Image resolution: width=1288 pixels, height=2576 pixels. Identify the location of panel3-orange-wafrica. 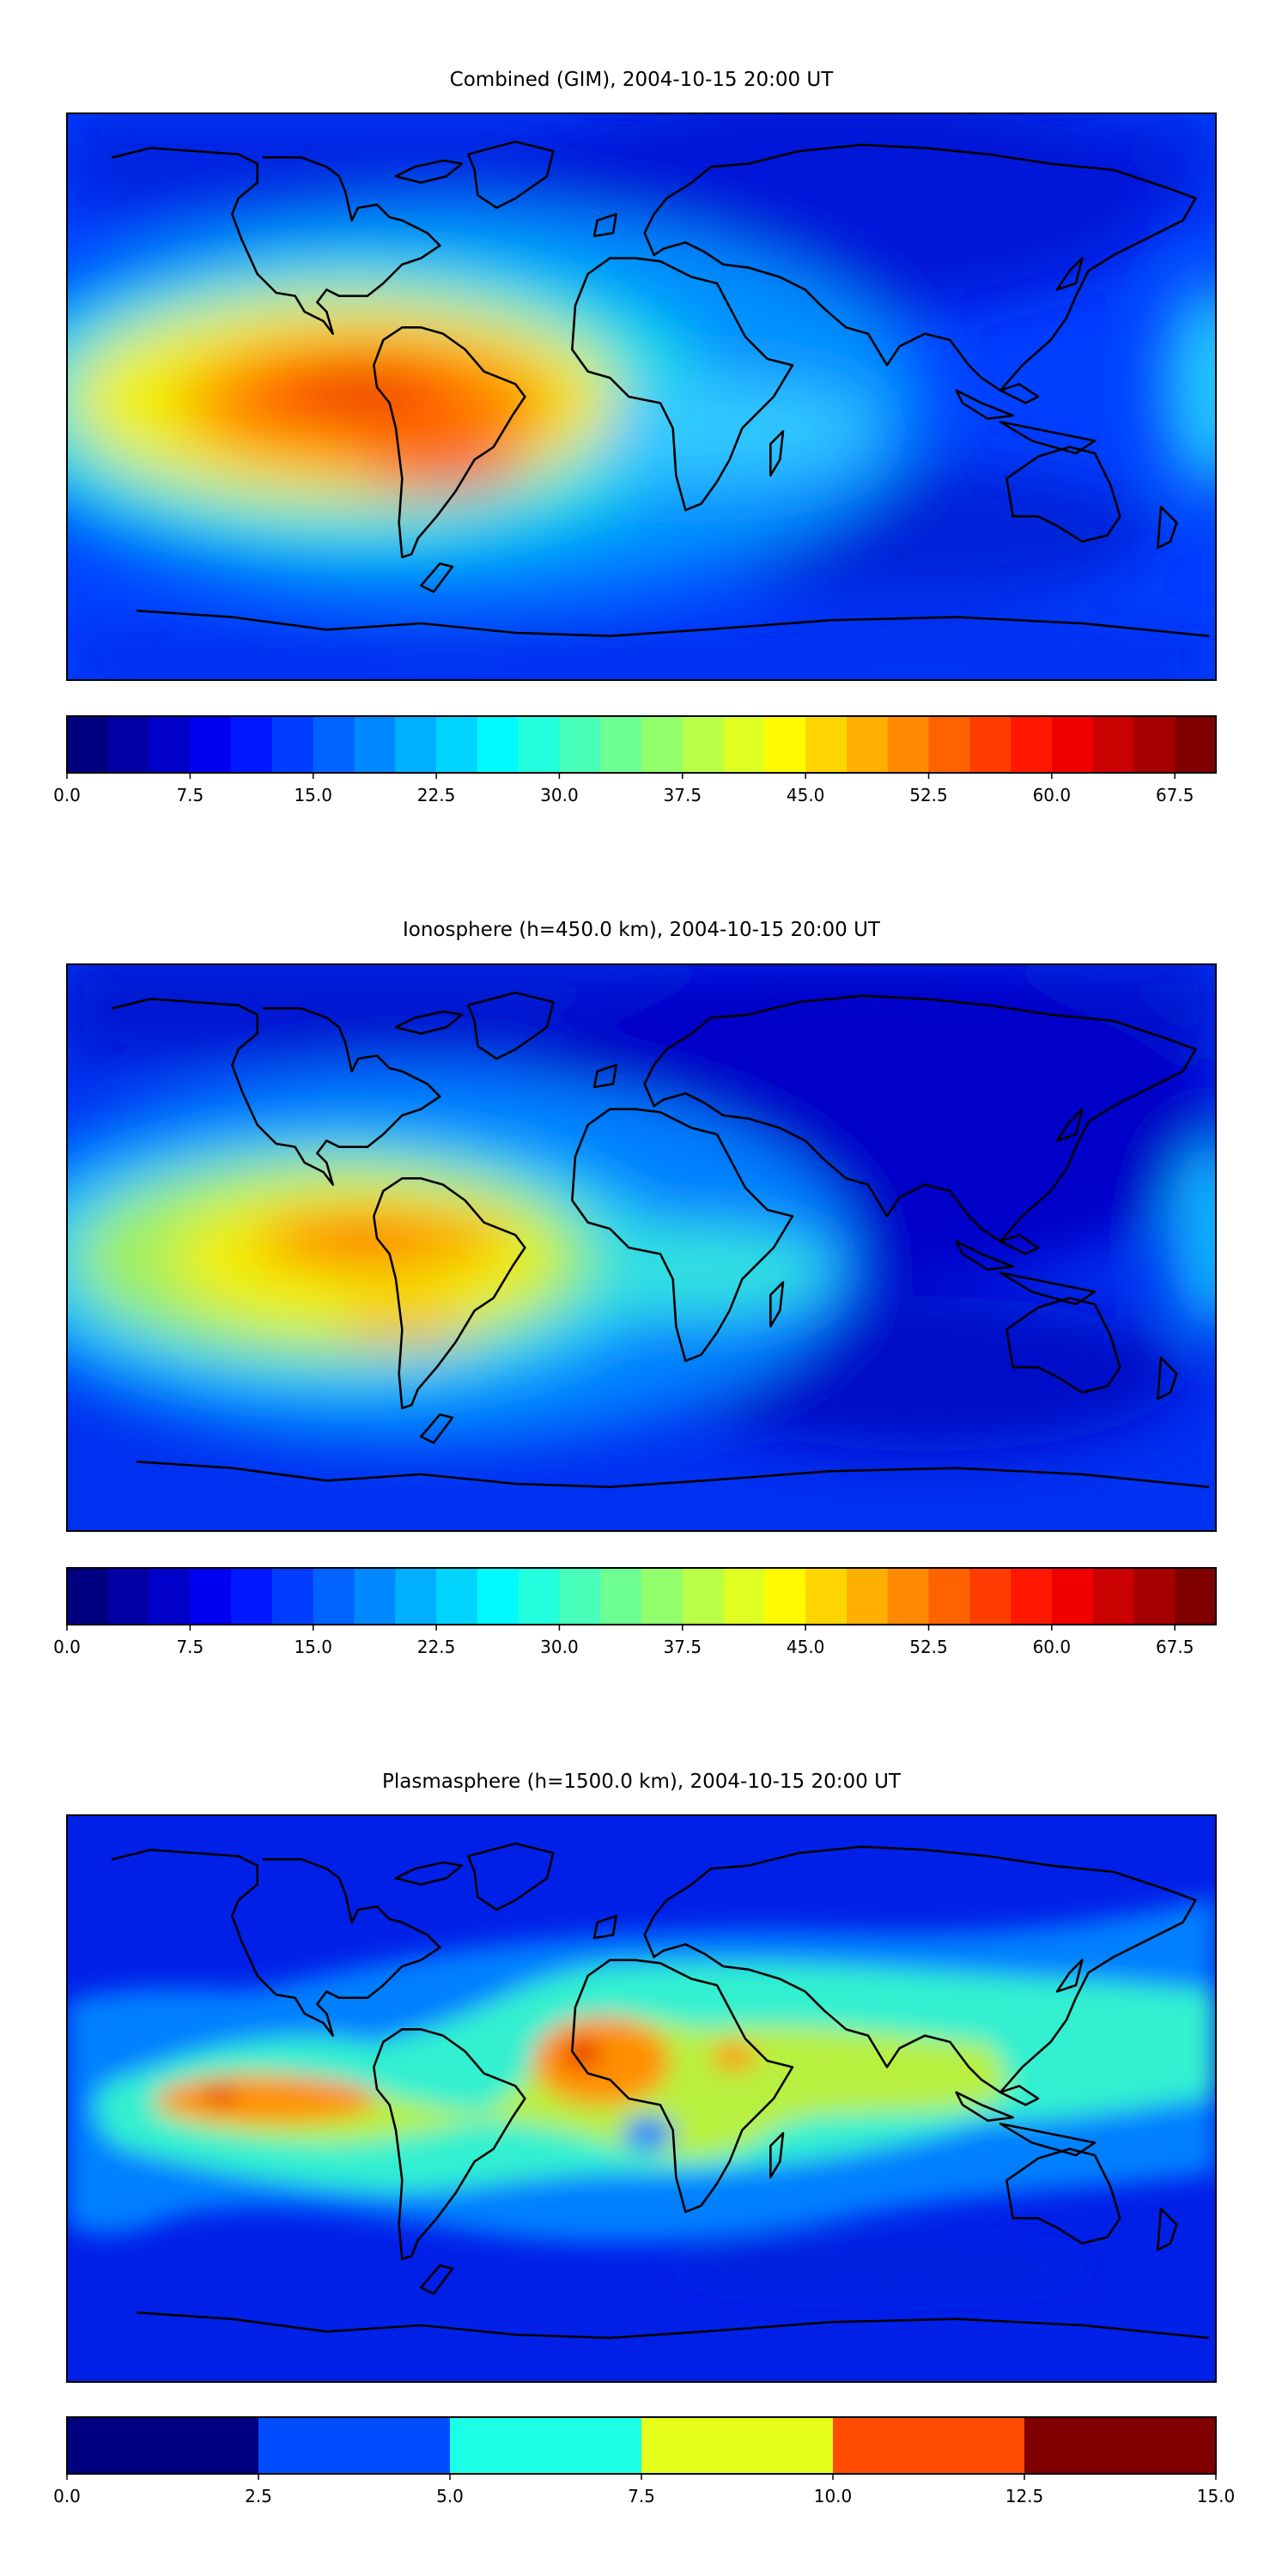
(601, 2060).